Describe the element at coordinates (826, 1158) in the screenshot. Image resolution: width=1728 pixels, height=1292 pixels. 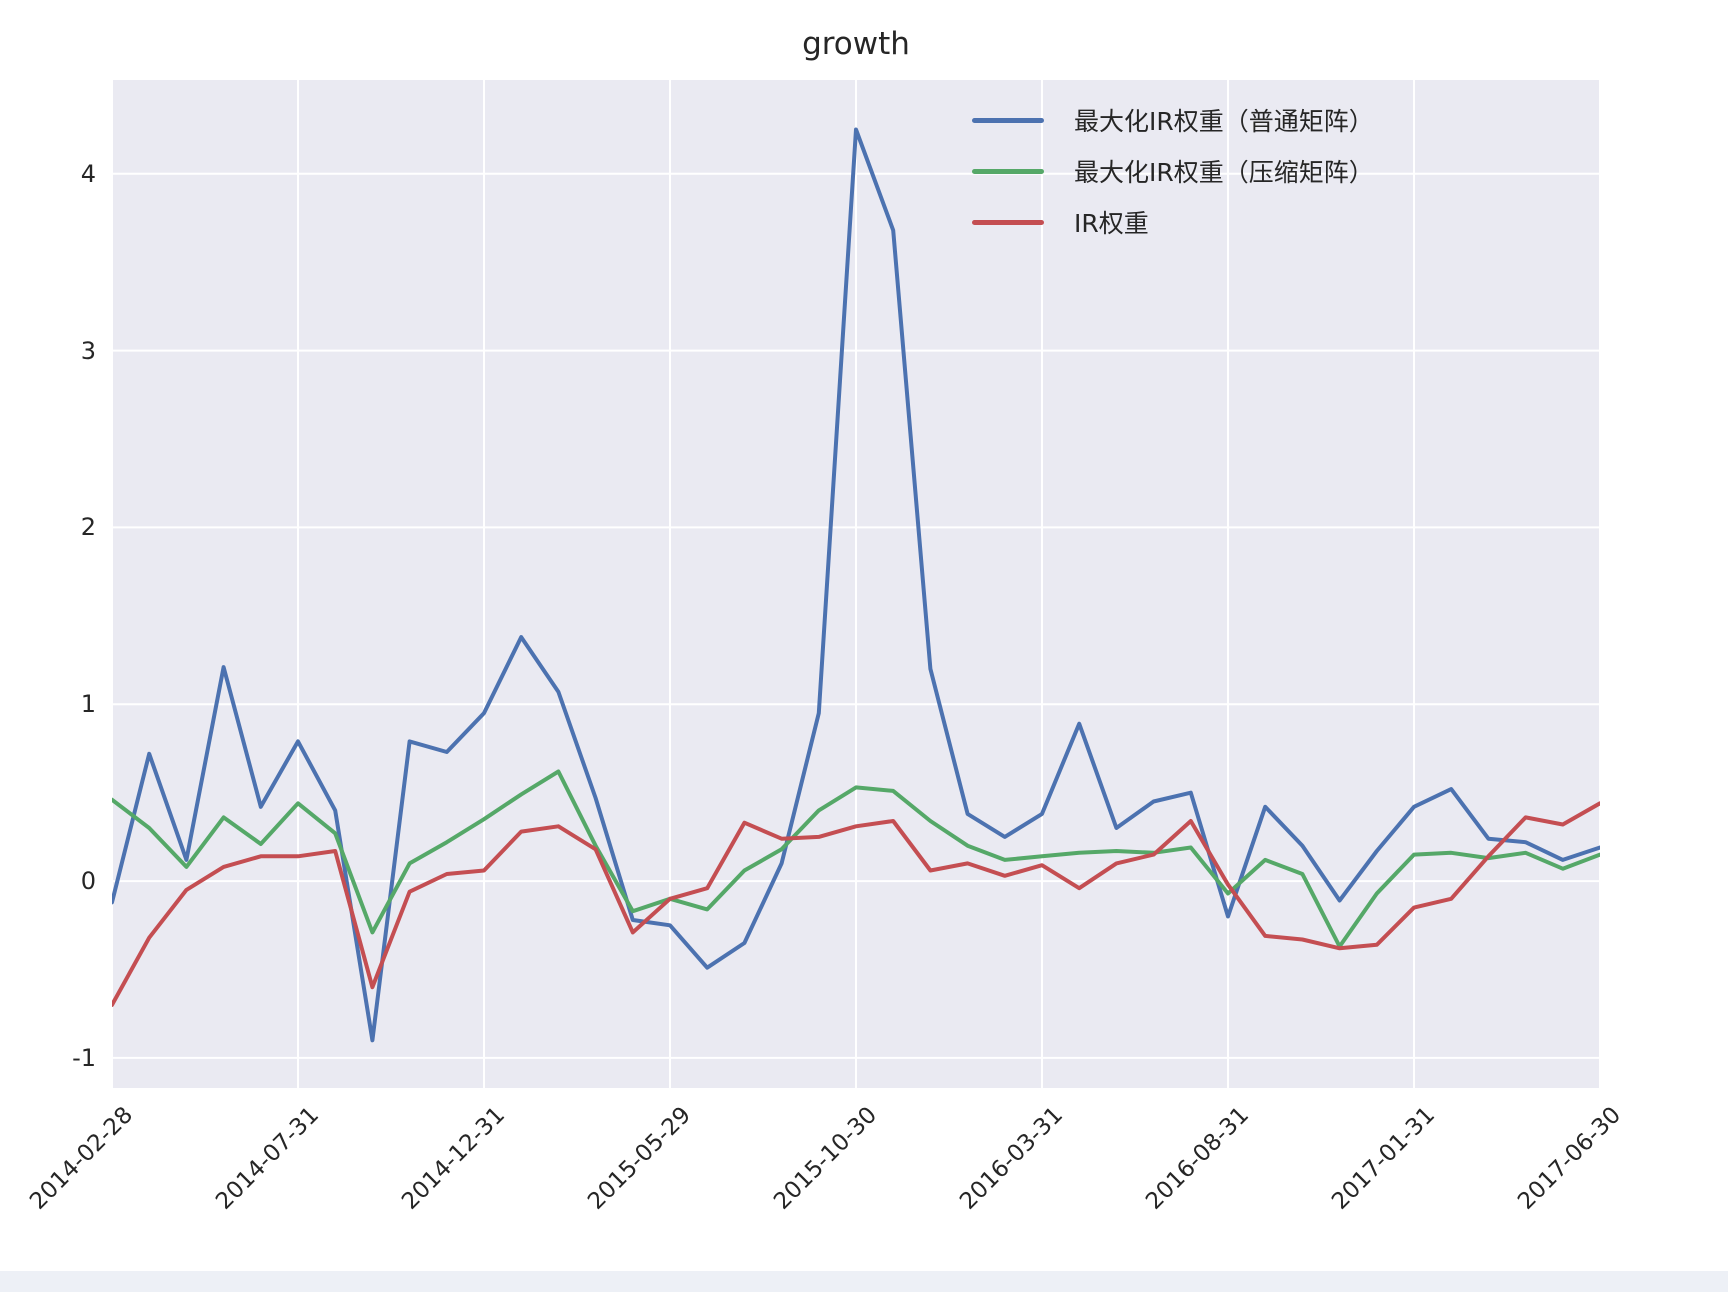
I see `x-tick-label: 2015-10-30` at that location.